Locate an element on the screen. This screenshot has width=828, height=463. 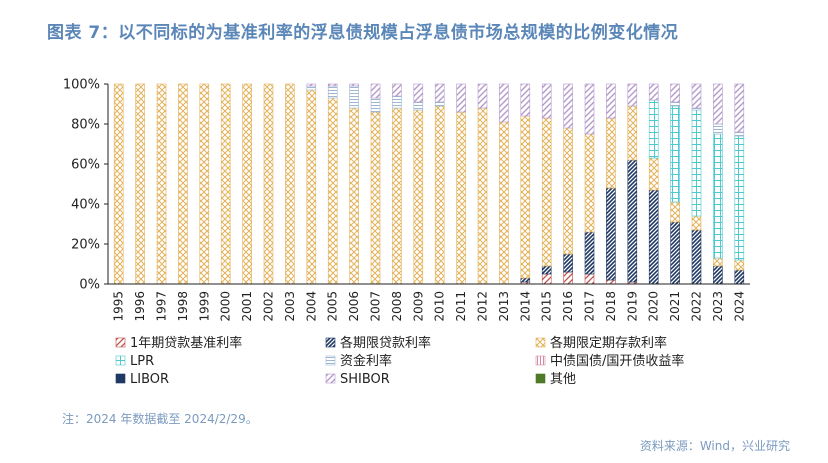
bar-fund_rate-2005 is located at coordinates (332, 92).